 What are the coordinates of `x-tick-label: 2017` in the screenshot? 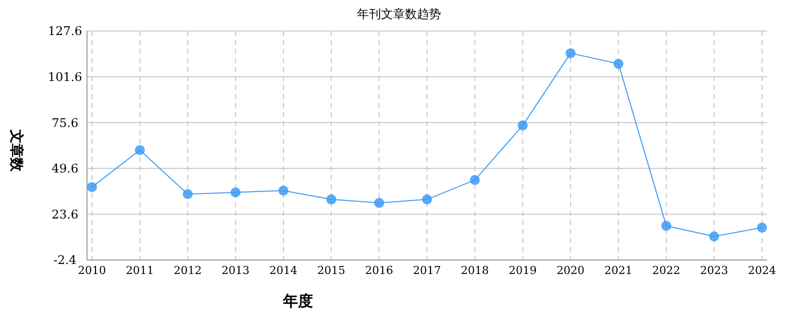 It's located at (427, 270).